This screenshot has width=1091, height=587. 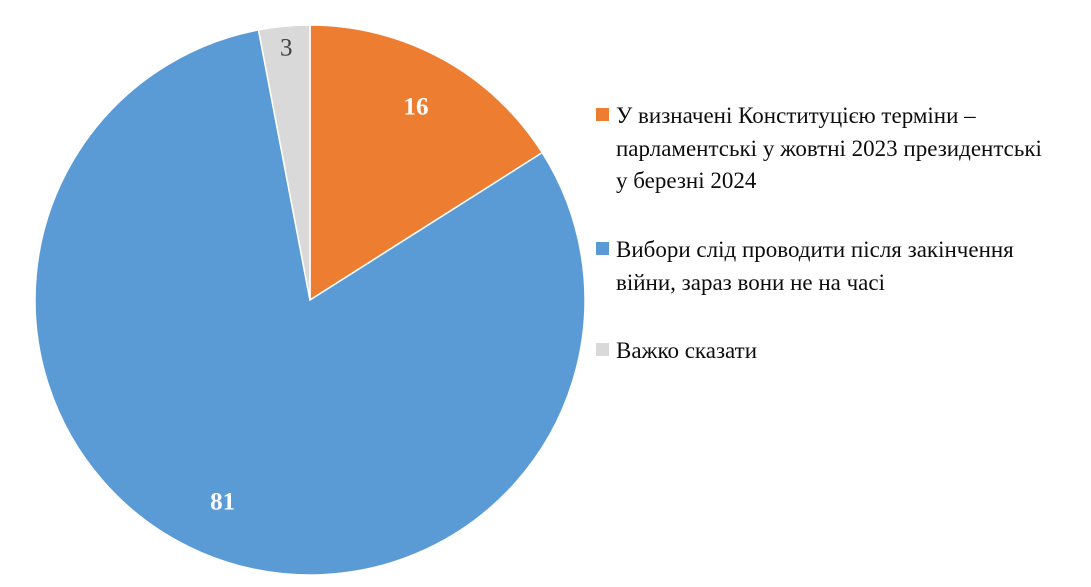 What do you see at coordinates (686, 351) in the screenshot?
I see `legend-label: Важко сказати` at bounding box center [686, 351].